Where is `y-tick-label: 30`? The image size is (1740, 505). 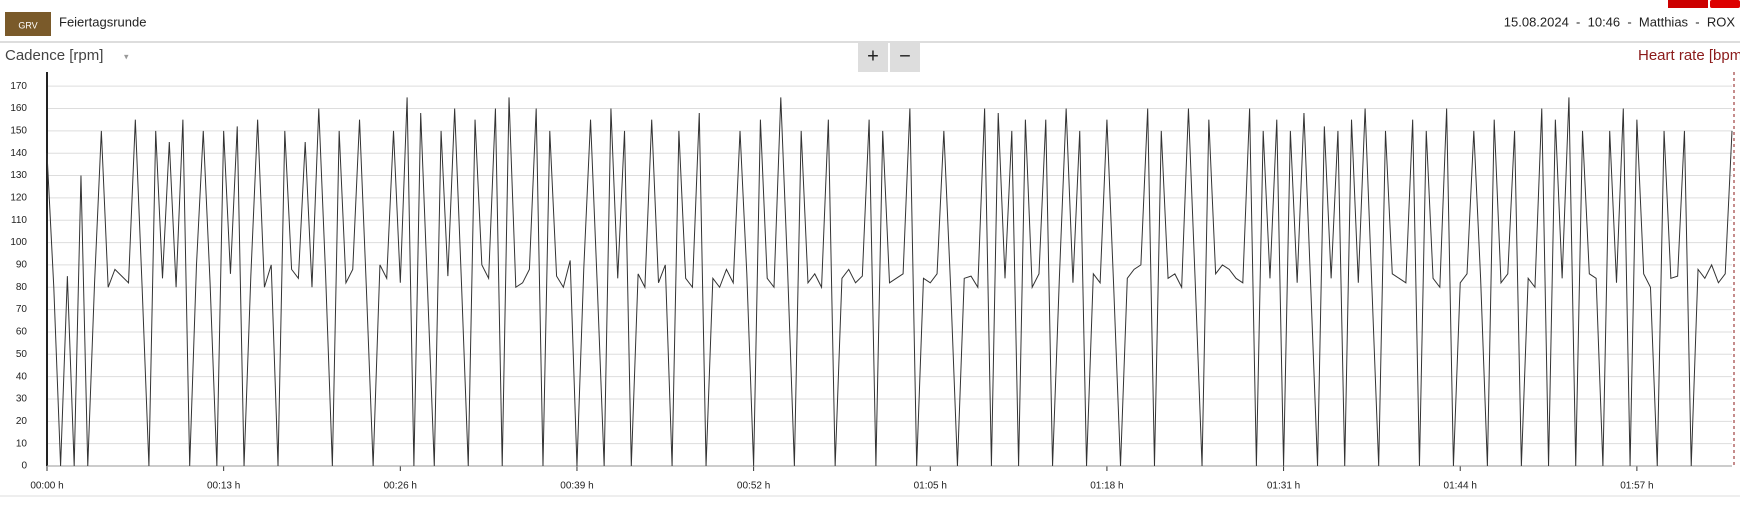
y-tick-label: 30 is located at coordinates (22, 399).